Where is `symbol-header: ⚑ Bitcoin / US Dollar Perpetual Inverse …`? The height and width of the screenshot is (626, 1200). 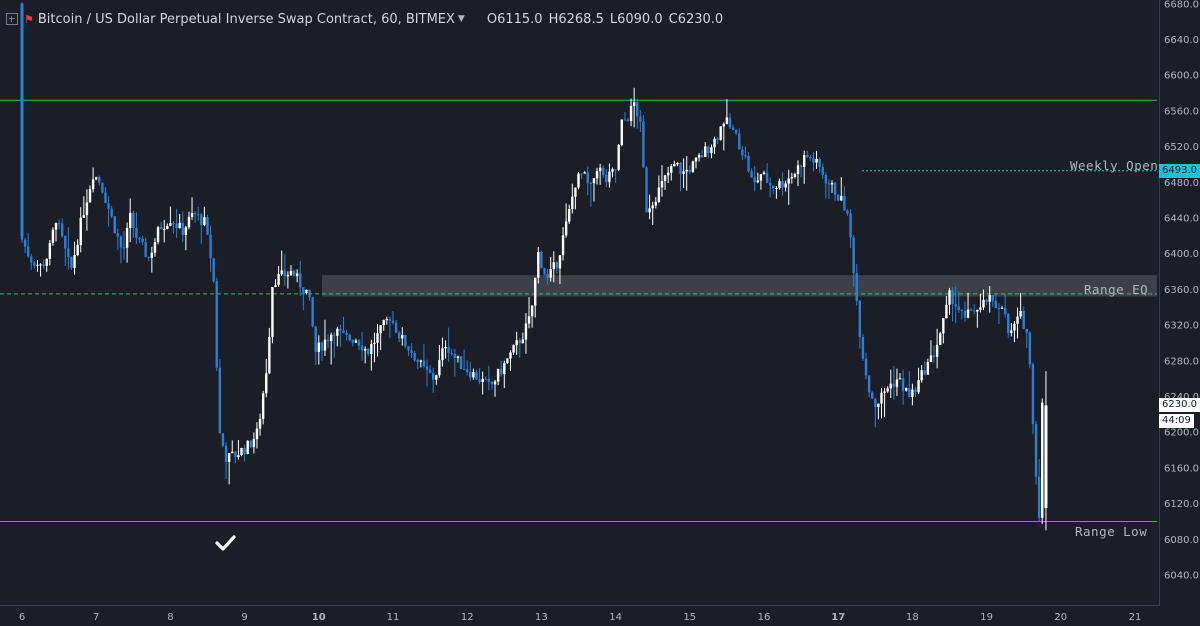 symbol-header: ⚑ Bitcoin / US Dollar Perpetual Inverse … is located at coordinates (361, 19).